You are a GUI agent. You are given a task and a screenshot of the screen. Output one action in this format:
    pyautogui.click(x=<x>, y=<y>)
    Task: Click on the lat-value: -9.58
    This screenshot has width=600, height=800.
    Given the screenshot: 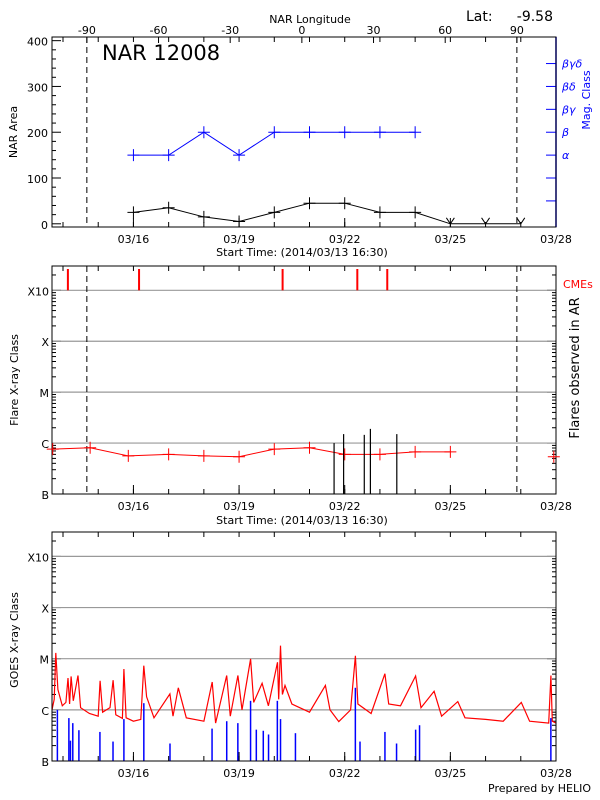 What is the action you would take?
    pyautogui.click(x=535, y=17)
    